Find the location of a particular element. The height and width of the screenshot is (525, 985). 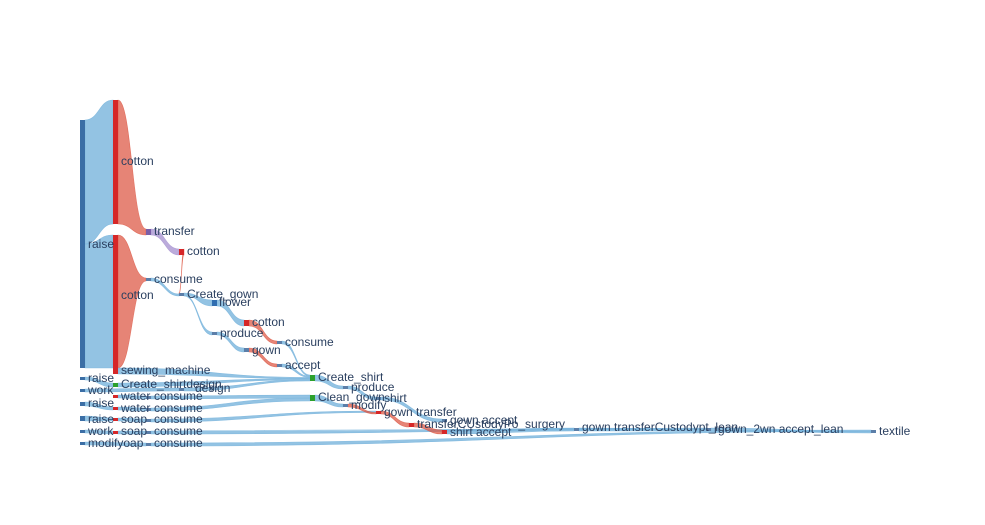

sankey-node-label-soap_2: soap is located at coordinates (134, 431).